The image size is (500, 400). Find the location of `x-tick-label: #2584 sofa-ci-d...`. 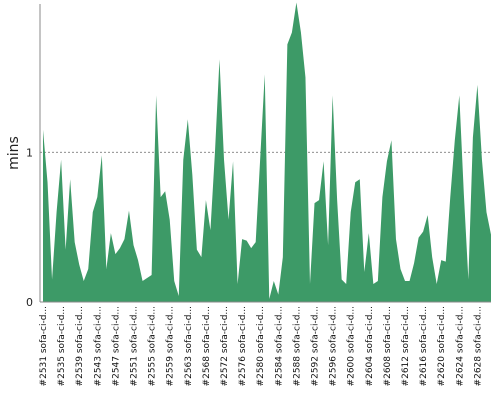

x-tick-label: #2584 sofa-ci-d... is located at coordinates (279, 346).